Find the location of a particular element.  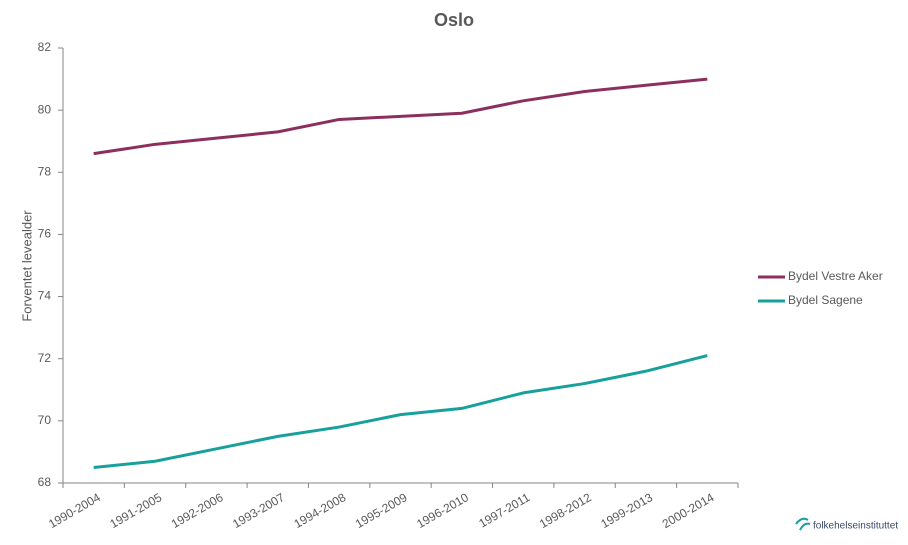

y-tick-label: 72 is located at coordinates (45, 358).